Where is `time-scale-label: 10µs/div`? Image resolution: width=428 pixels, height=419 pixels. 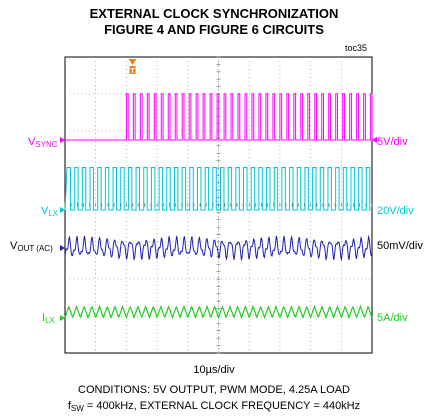 time-scale-label: 10µs/div is located at coordinates (214, 370).